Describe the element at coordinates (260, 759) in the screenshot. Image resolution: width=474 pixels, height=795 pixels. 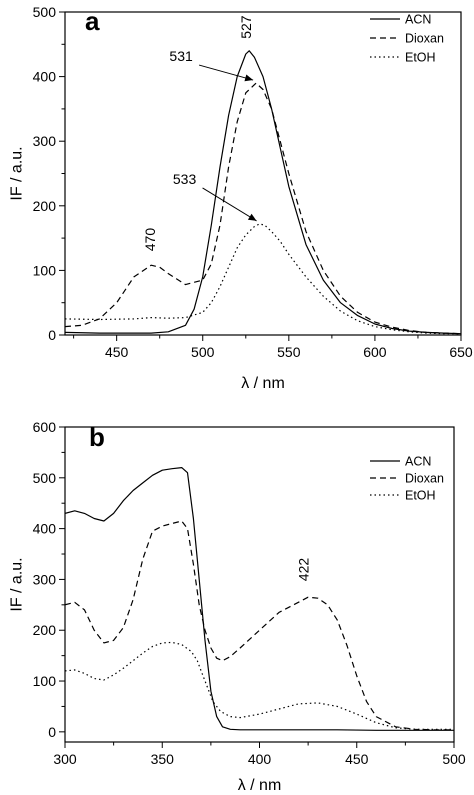
I see `x-tick-label: 400` at that location.